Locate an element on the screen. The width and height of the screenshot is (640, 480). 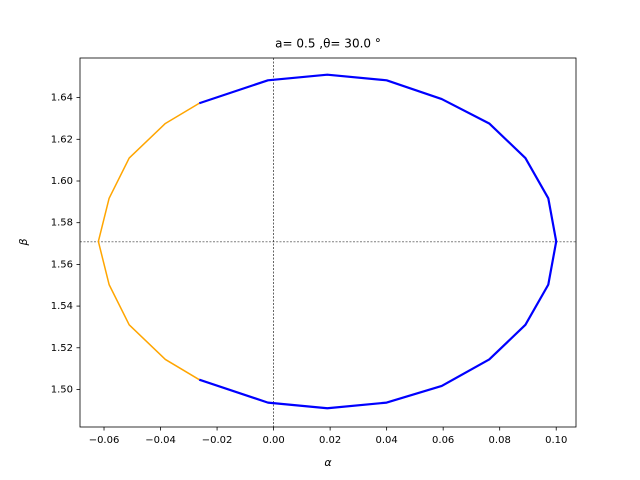
x-tick-label: 0.08 is located at coordinates (500, 440).